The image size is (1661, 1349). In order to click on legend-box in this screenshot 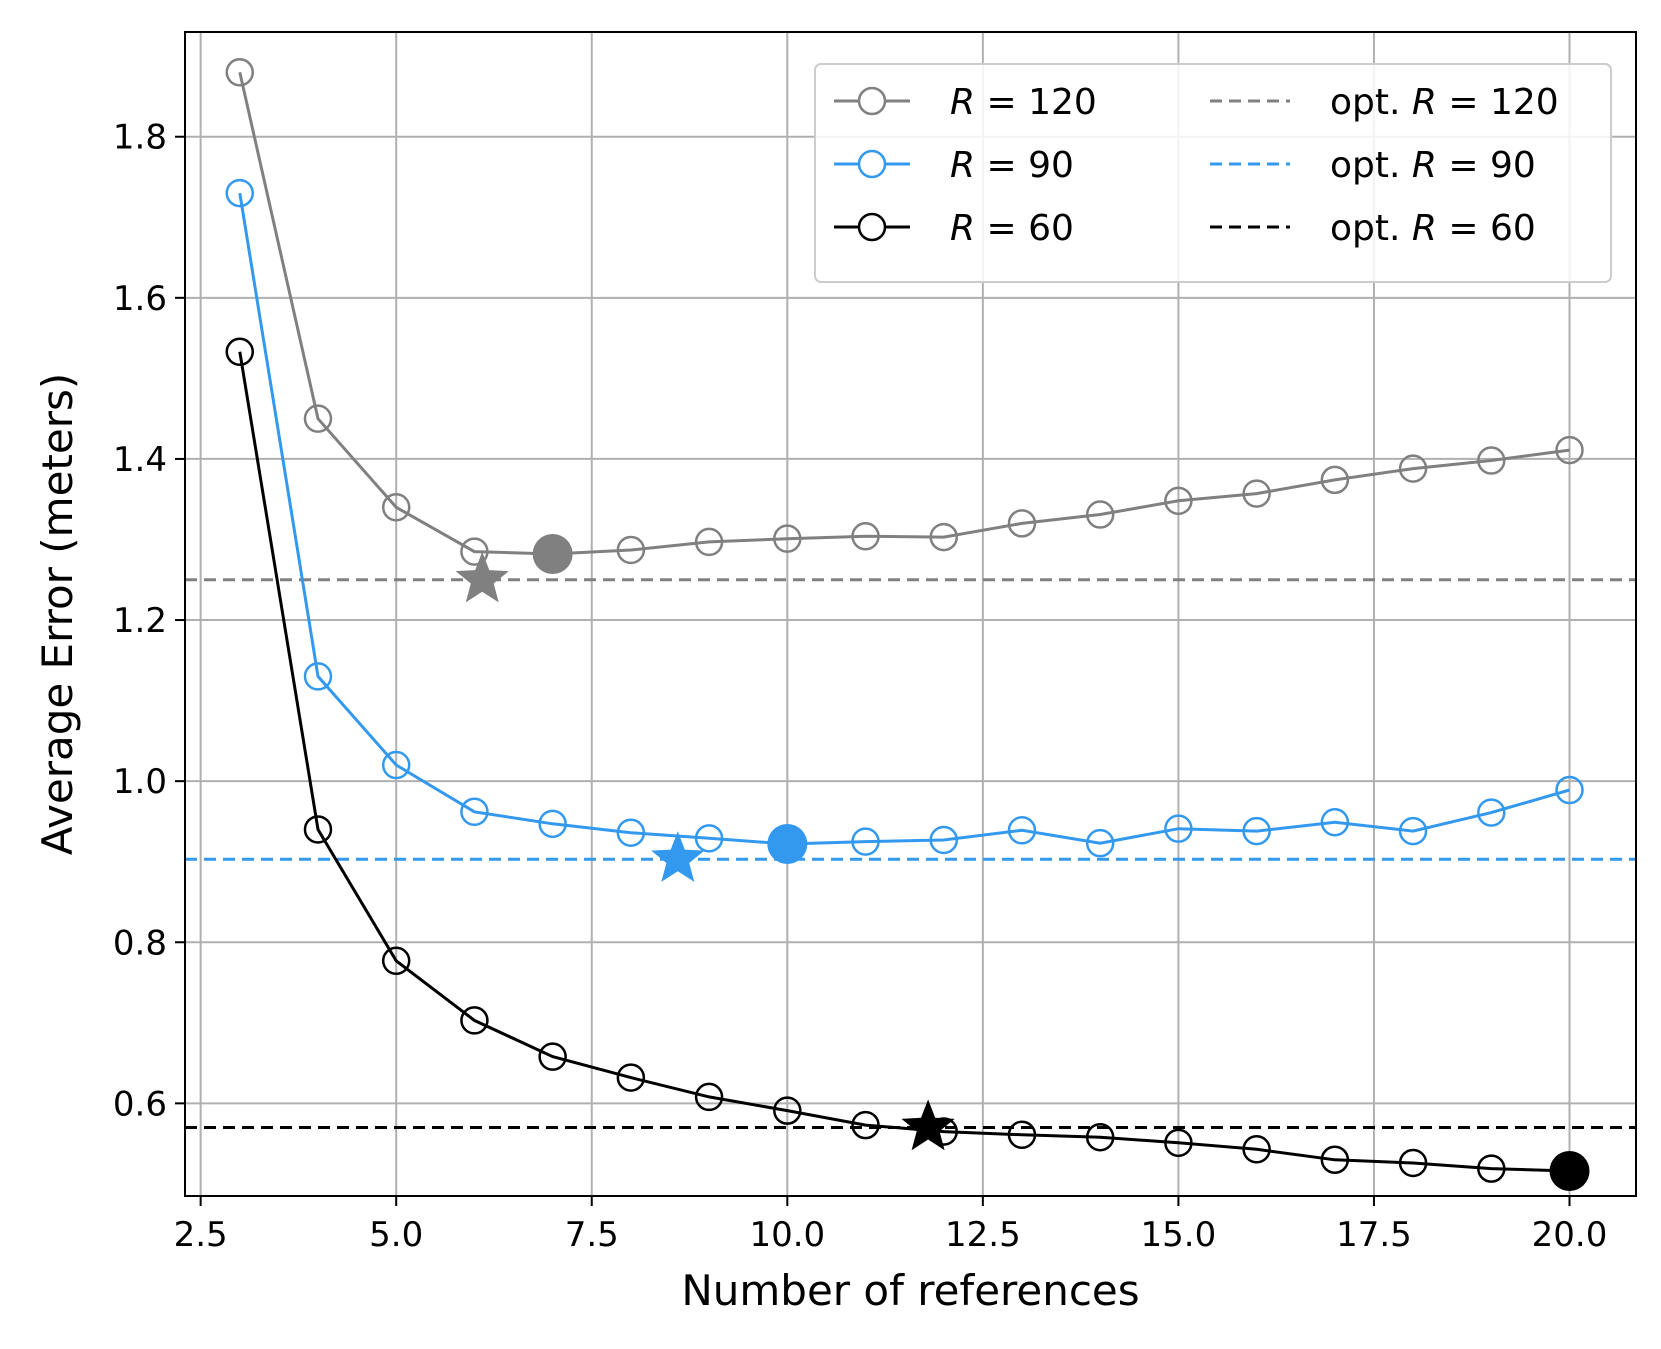, I will do `click(1213, 173)`.